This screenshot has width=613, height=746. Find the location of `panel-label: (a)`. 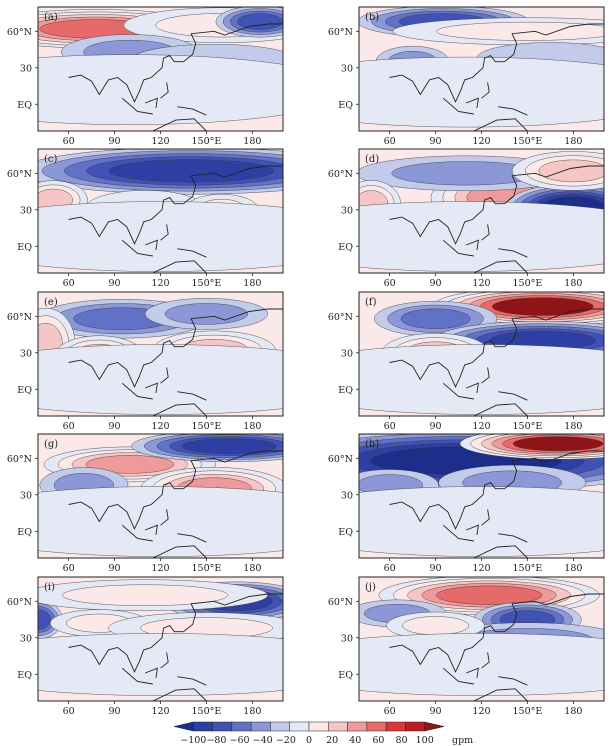

panel-label: (a) is located at coordinates (51, 17).